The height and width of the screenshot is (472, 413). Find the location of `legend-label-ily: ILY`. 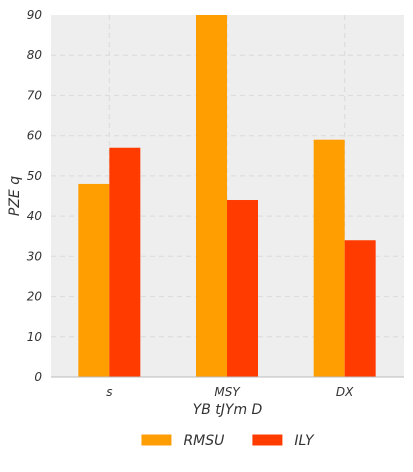

legend-label-ily: ILY is located at coordinates (304, 441).